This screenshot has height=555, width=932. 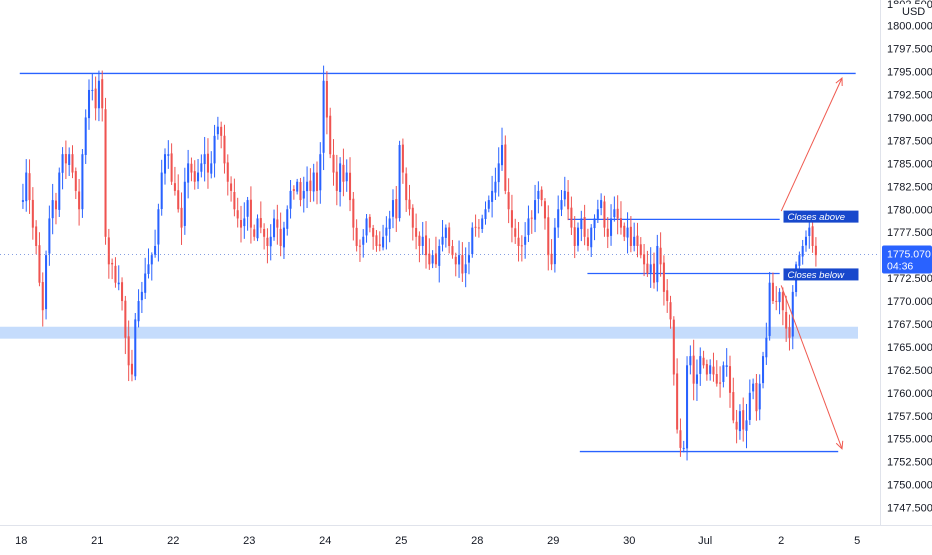 What do you see at coordinates (437, 541) in the screenshot?
I see `time-axis: 18 21 22 23 24 25 28 29 30 Jul 2 5` at bounding box center [437, 541].